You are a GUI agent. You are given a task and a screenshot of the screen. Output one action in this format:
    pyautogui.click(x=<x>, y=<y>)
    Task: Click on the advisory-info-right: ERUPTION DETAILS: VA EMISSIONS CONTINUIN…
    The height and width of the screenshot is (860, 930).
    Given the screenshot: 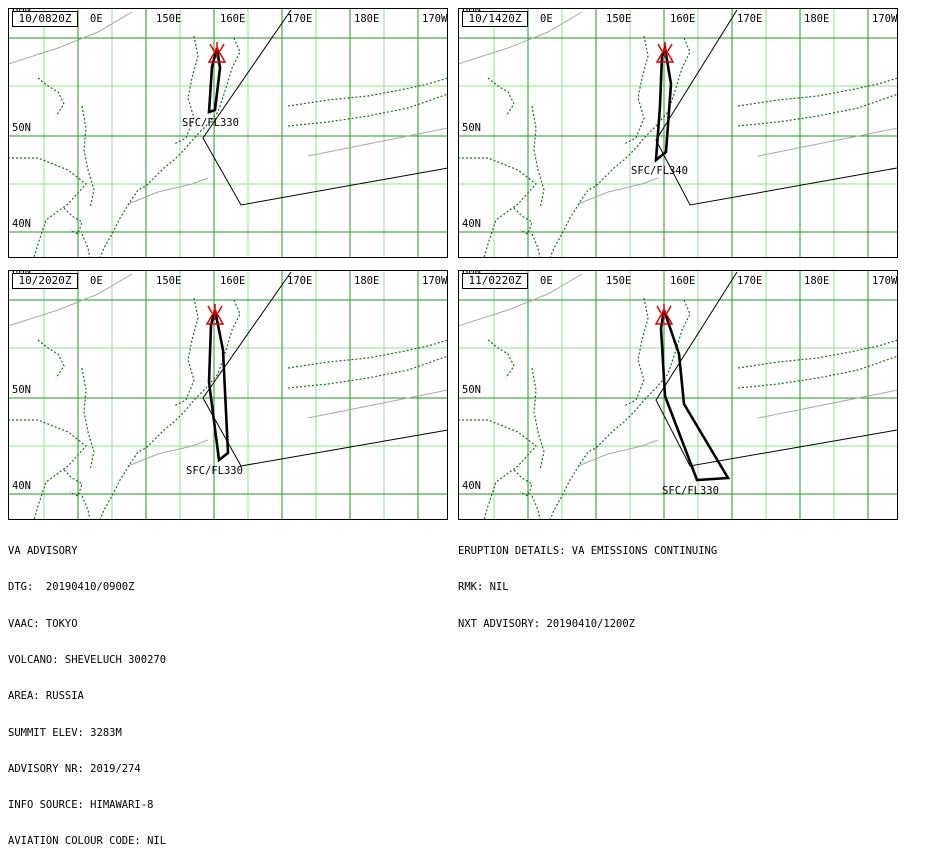 What is the action you would take?
    pyautogui.click(x=587, y=581)
    